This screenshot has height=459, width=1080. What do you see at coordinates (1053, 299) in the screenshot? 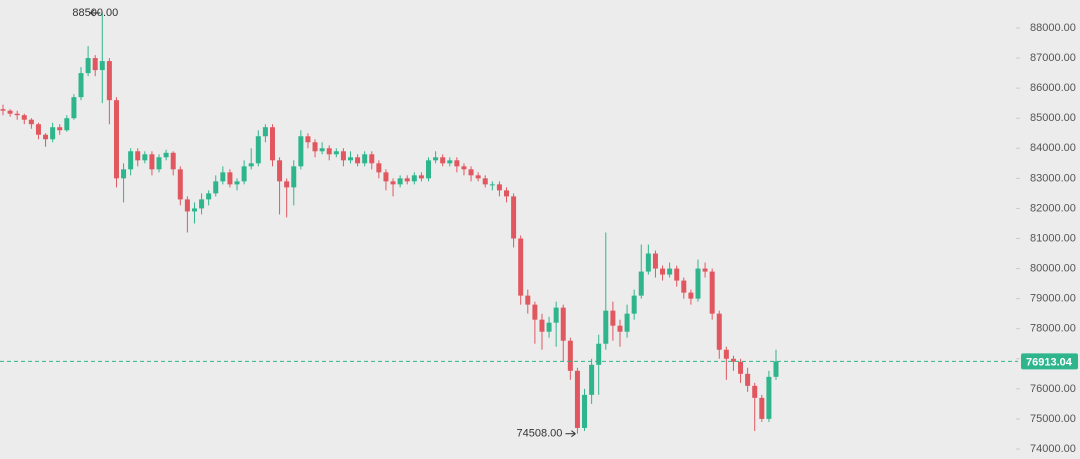
I see `y-tick-label: 79000.00` at bounding box center [1053, 299].